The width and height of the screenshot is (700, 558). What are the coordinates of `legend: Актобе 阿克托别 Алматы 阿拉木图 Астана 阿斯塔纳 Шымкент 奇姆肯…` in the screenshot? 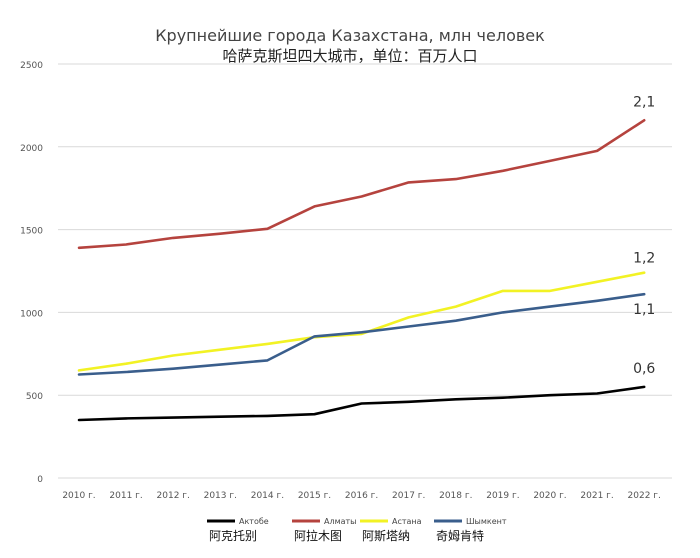 It's located at (357, 530).